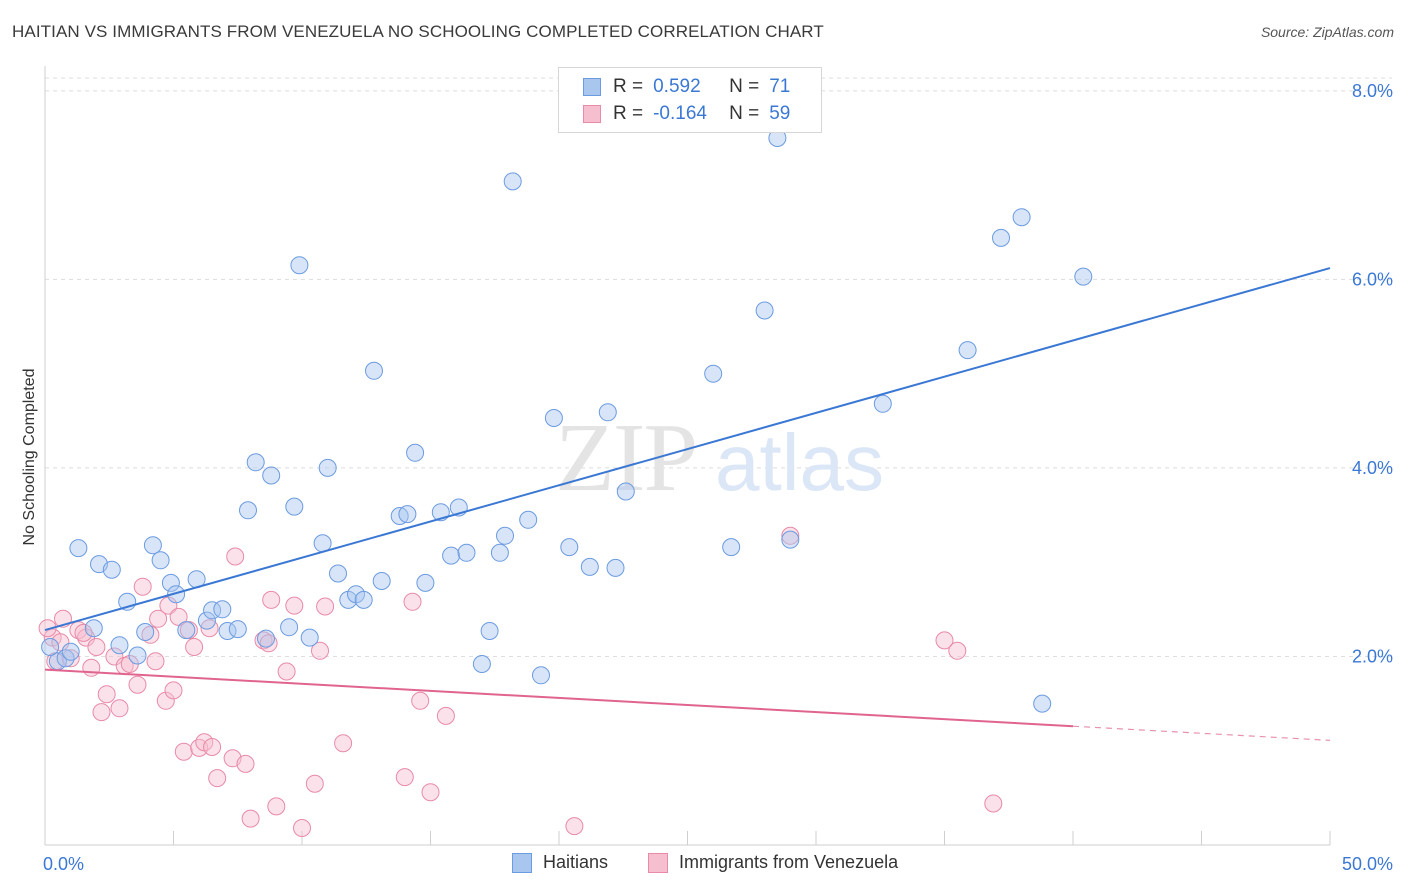 This screenshot has height=892, width=1406. I want to click on legend-item-haitians: Haitians, so click(560, 862).